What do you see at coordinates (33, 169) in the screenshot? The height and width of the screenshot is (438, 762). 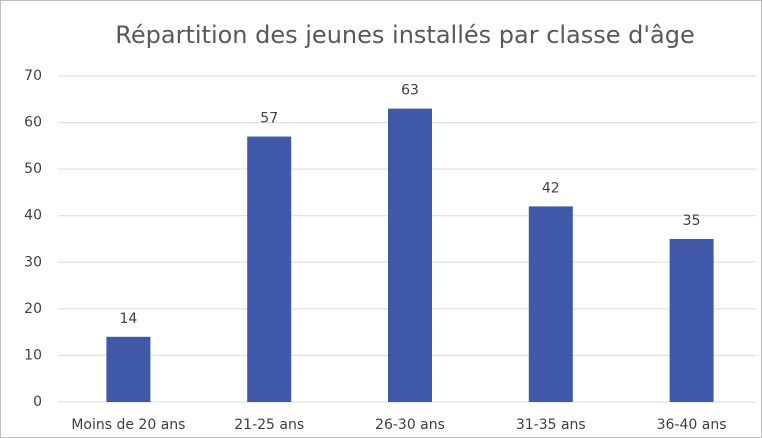 I see `y-tick-label: 50` at bounding box center [33, 169].